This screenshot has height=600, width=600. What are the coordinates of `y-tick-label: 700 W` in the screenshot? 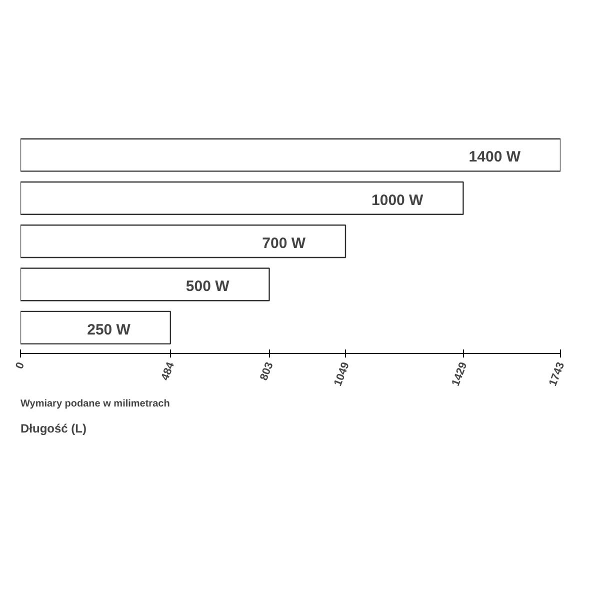 It's located at (284, 243).